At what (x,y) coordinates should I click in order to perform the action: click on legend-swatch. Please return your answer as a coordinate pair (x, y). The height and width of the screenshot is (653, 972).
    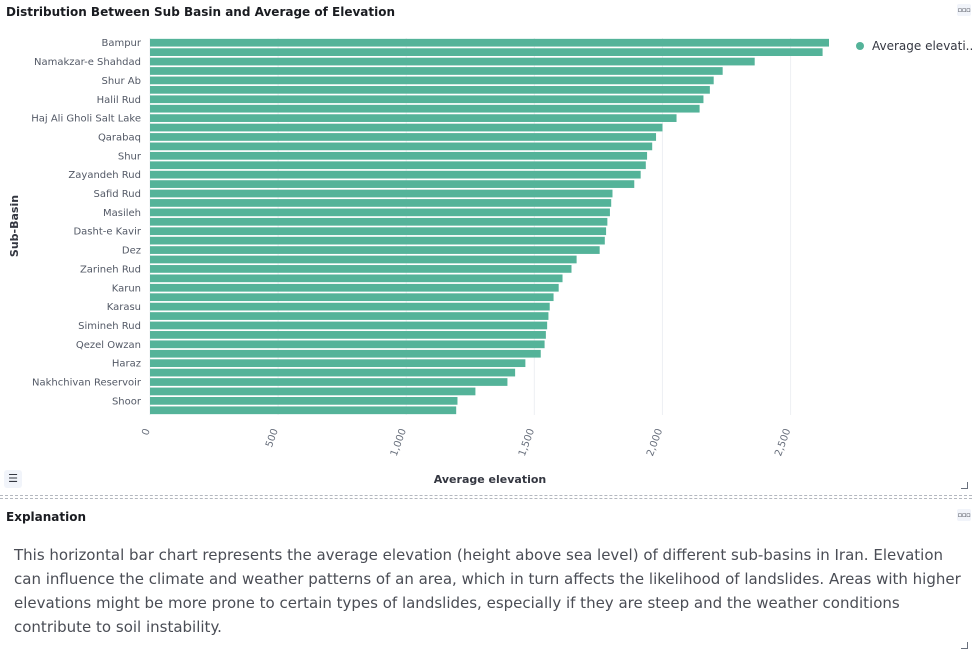
    Looking at the image, I should click on (860, 46).